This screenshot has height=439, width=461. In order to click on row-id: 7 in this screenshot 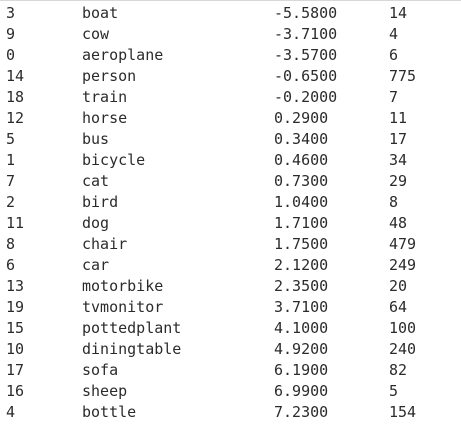, I will do `click(11, 181)`.